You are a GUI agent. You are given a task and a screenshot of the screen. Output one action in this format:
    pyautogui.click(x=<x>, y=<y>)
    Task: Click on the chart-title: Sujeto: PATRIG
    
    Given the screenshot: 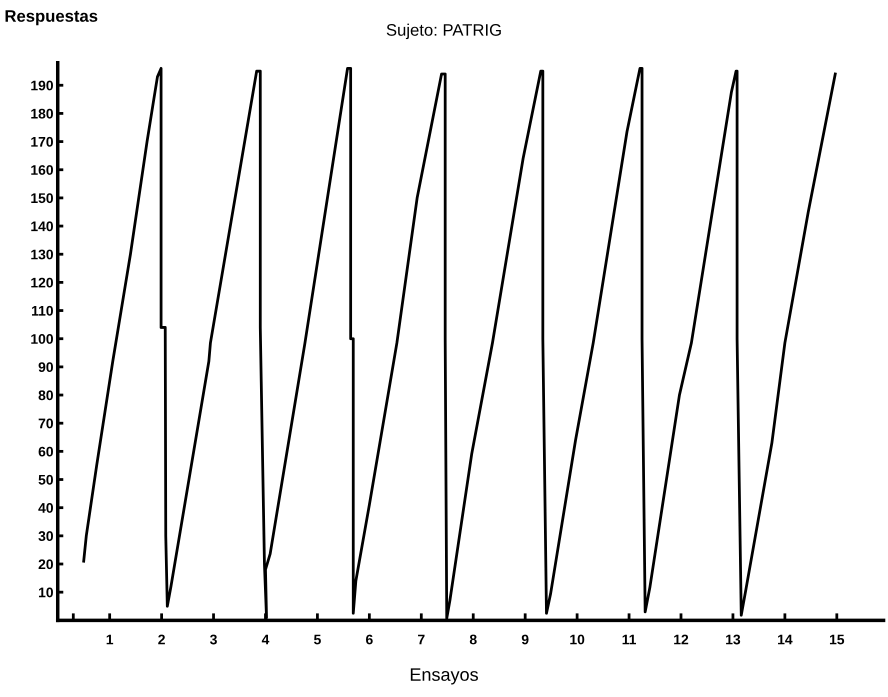 What is the action you would take?
    pyautogui.click(x=443, y=32)
    